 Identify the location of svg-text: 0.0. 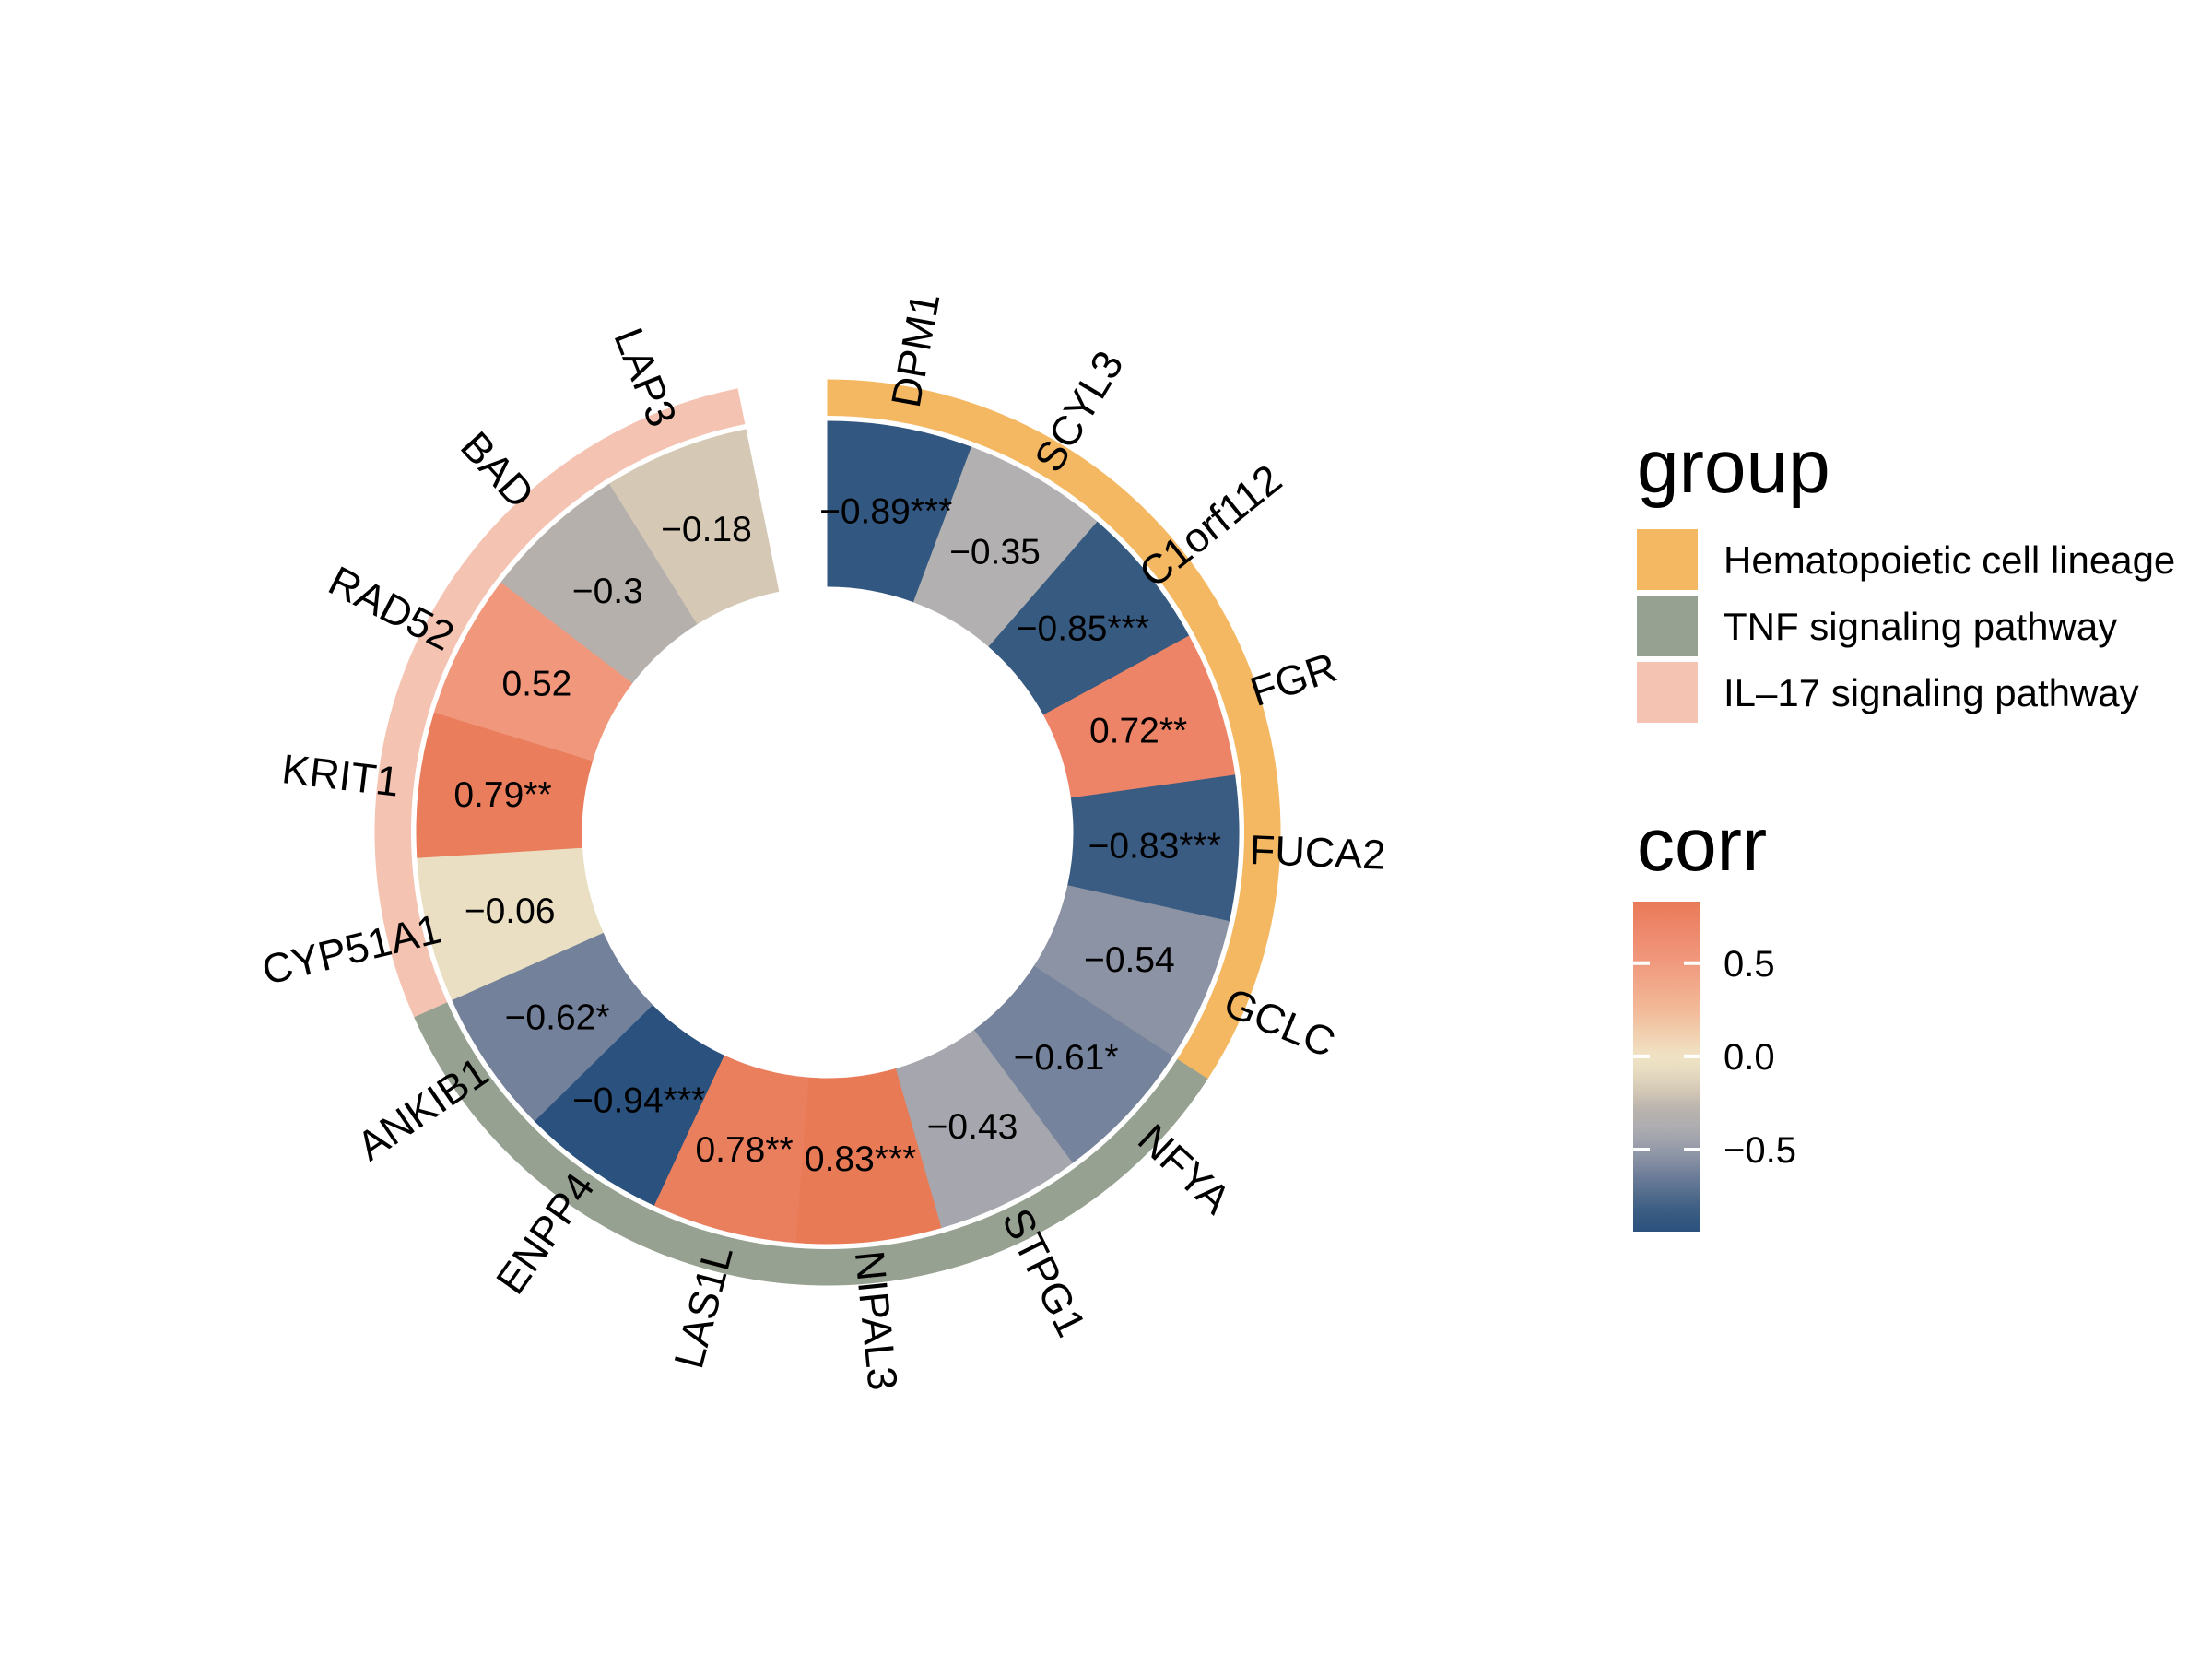
(1749, 1057).